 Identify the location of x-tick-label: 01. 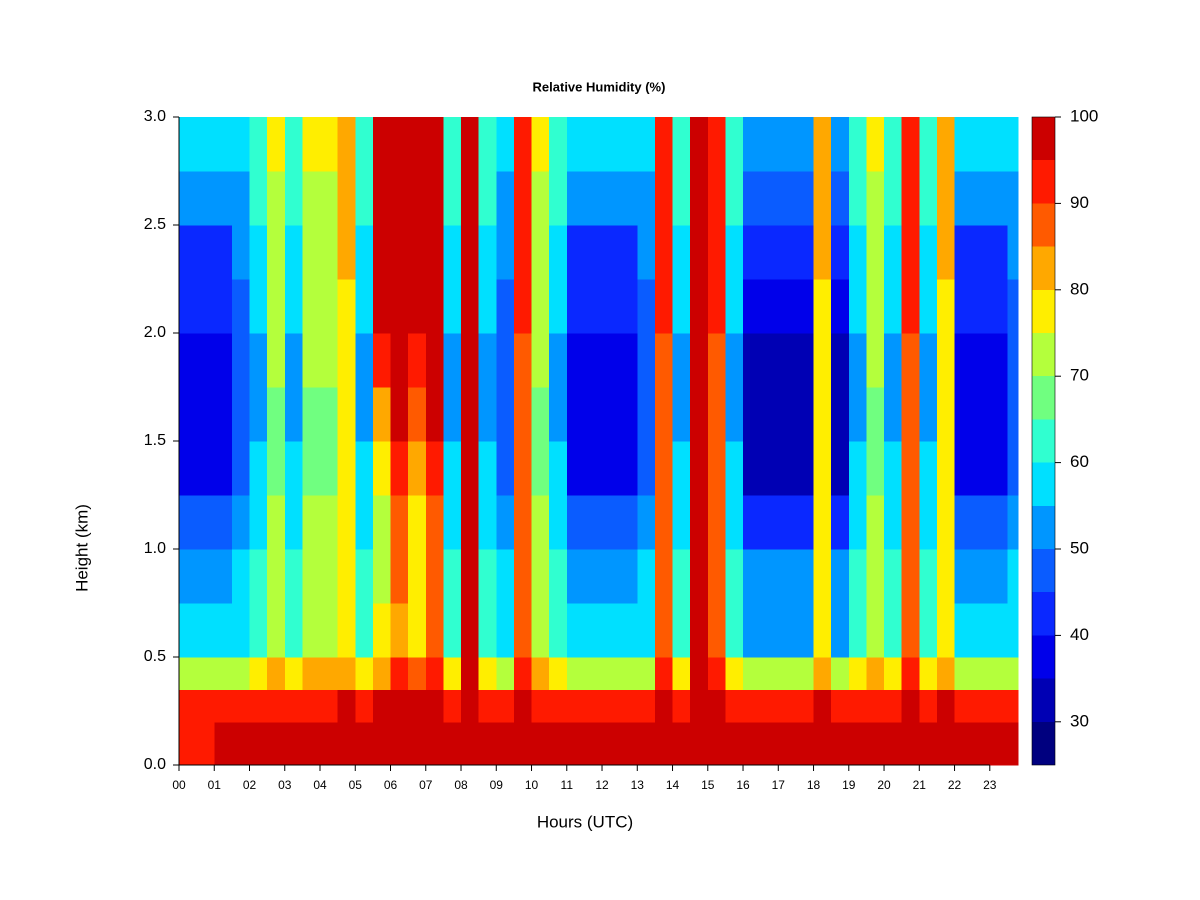
(215, 785).